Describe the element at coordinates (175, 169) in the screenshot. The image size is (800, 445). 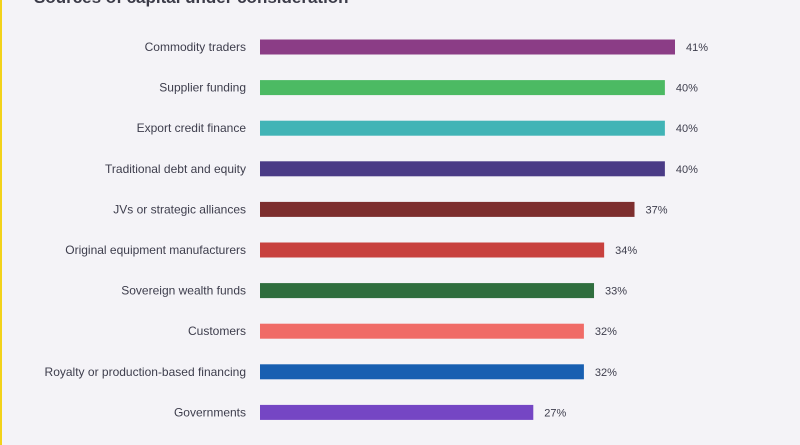
I see `category-label: Traditional debt and equity` at that location.